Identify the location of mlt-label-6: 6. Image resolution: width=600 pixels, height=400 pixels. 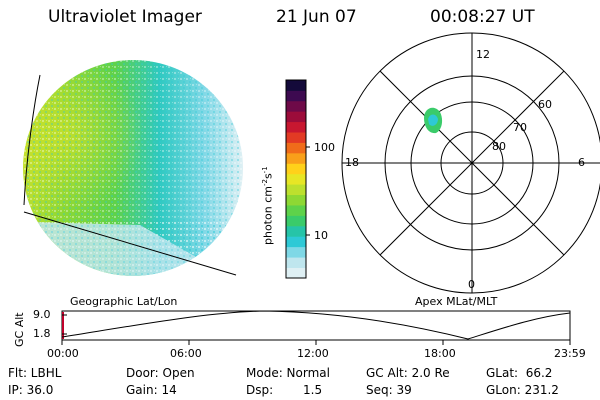
(581, 162).